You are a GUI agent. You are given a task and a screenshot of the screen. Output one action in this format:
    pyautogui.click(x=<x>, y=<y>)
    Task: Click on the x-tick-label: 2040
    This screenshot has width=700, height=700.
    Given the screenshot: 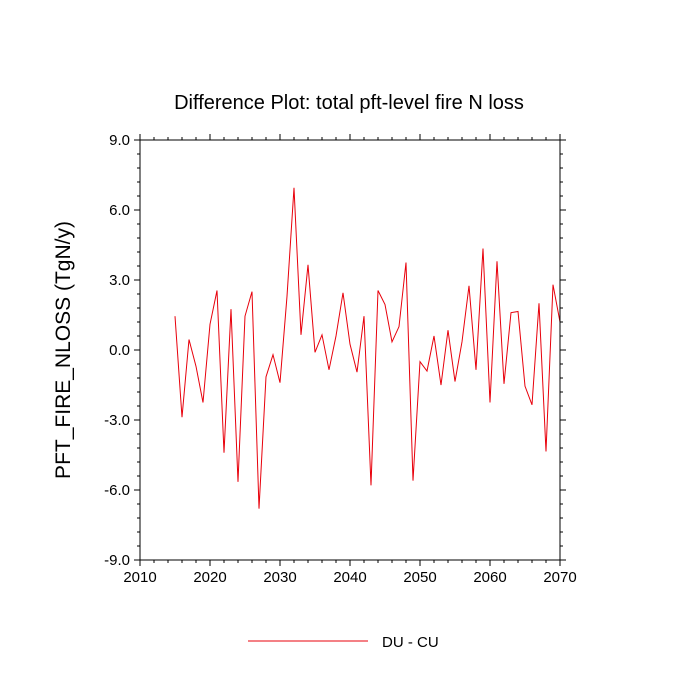 What is the action you would take?
    pyautogui.click(x=349, y=577)
    